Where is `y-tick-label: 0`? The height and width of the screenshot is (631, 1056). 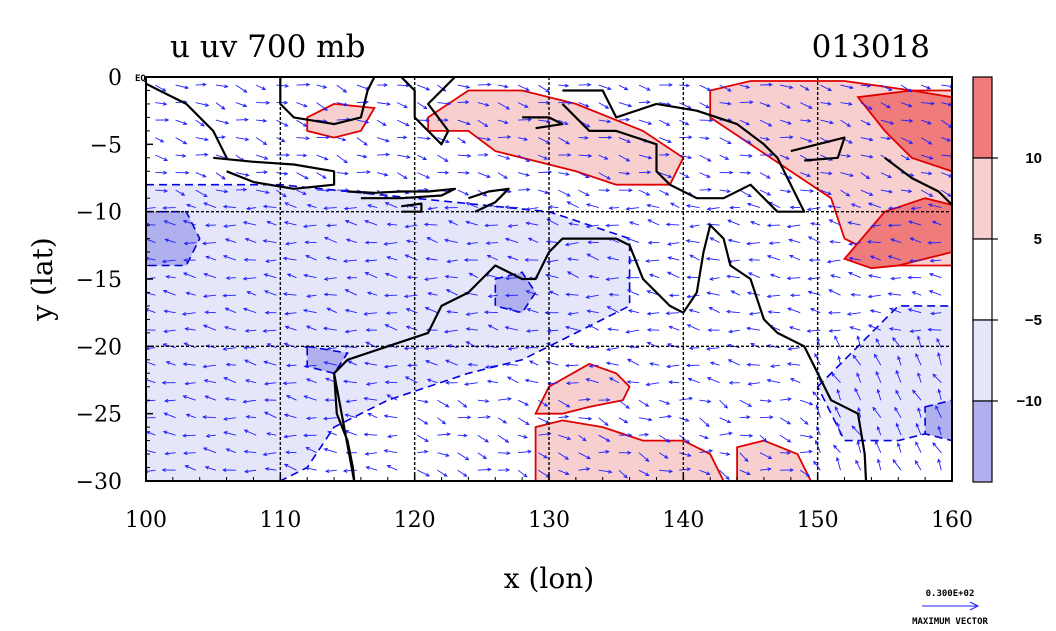
y-tick-label: 0 is located at coordinates (115, 78).